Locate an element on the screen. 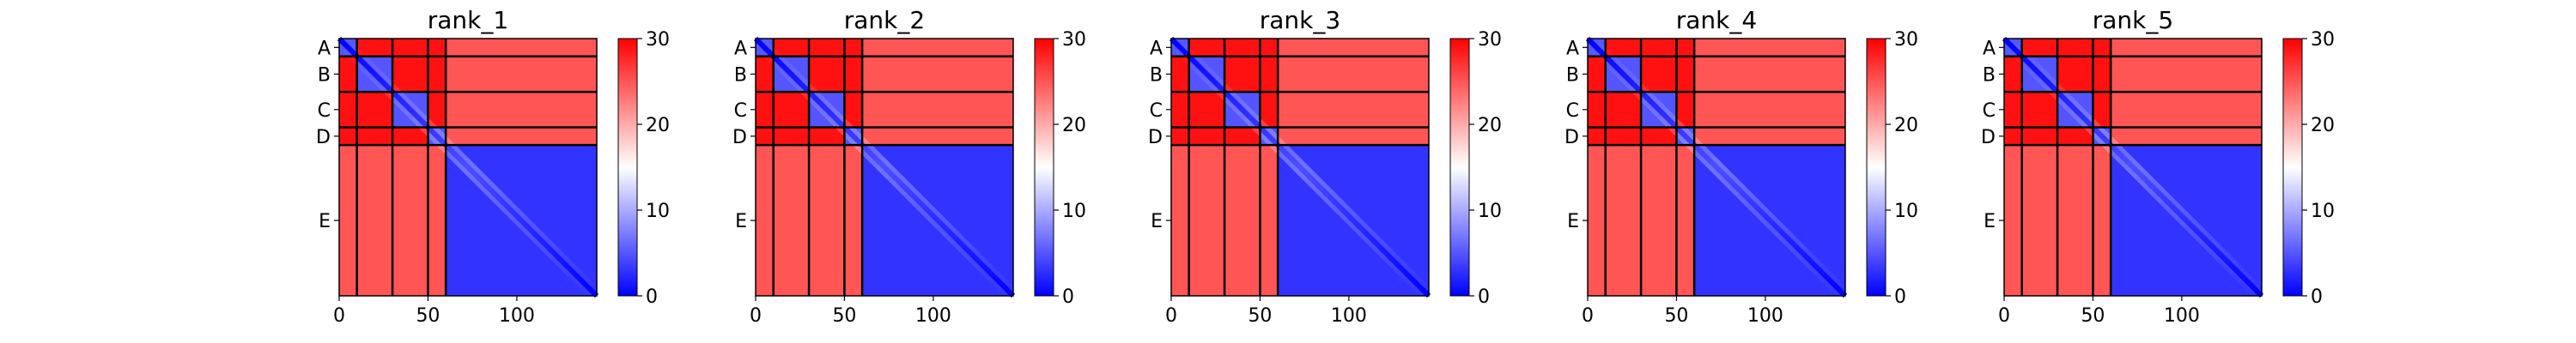  x-tick-label: 0 is located at coordinates (1588, 316).